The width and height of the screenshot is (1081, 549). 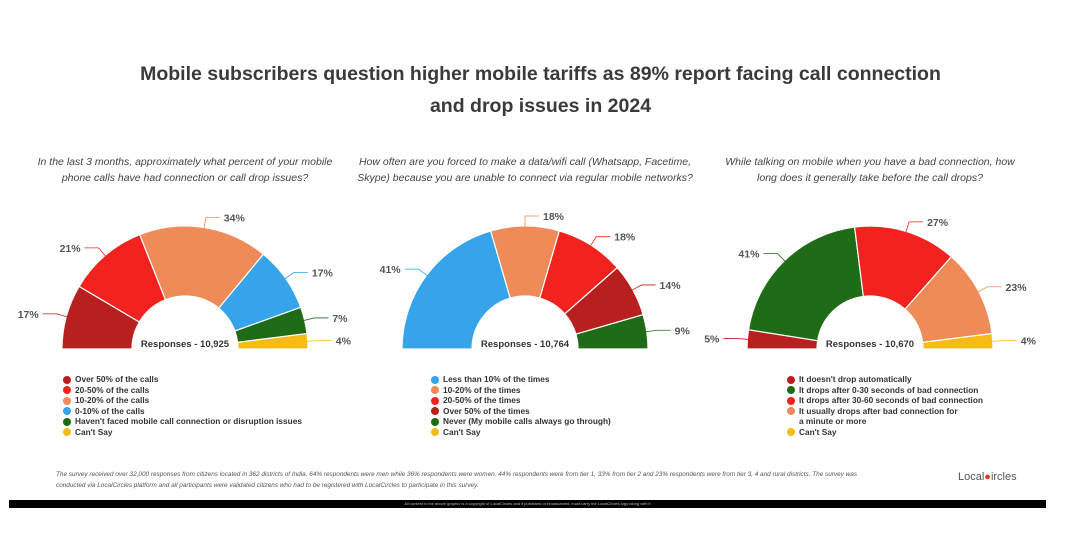 What do you see at coordinates (870, 283) in the screenshot?
I see `donut-chart: 5% 41% 27% 23% 4% Responses - 10,670` at bounding box center [870, 283].